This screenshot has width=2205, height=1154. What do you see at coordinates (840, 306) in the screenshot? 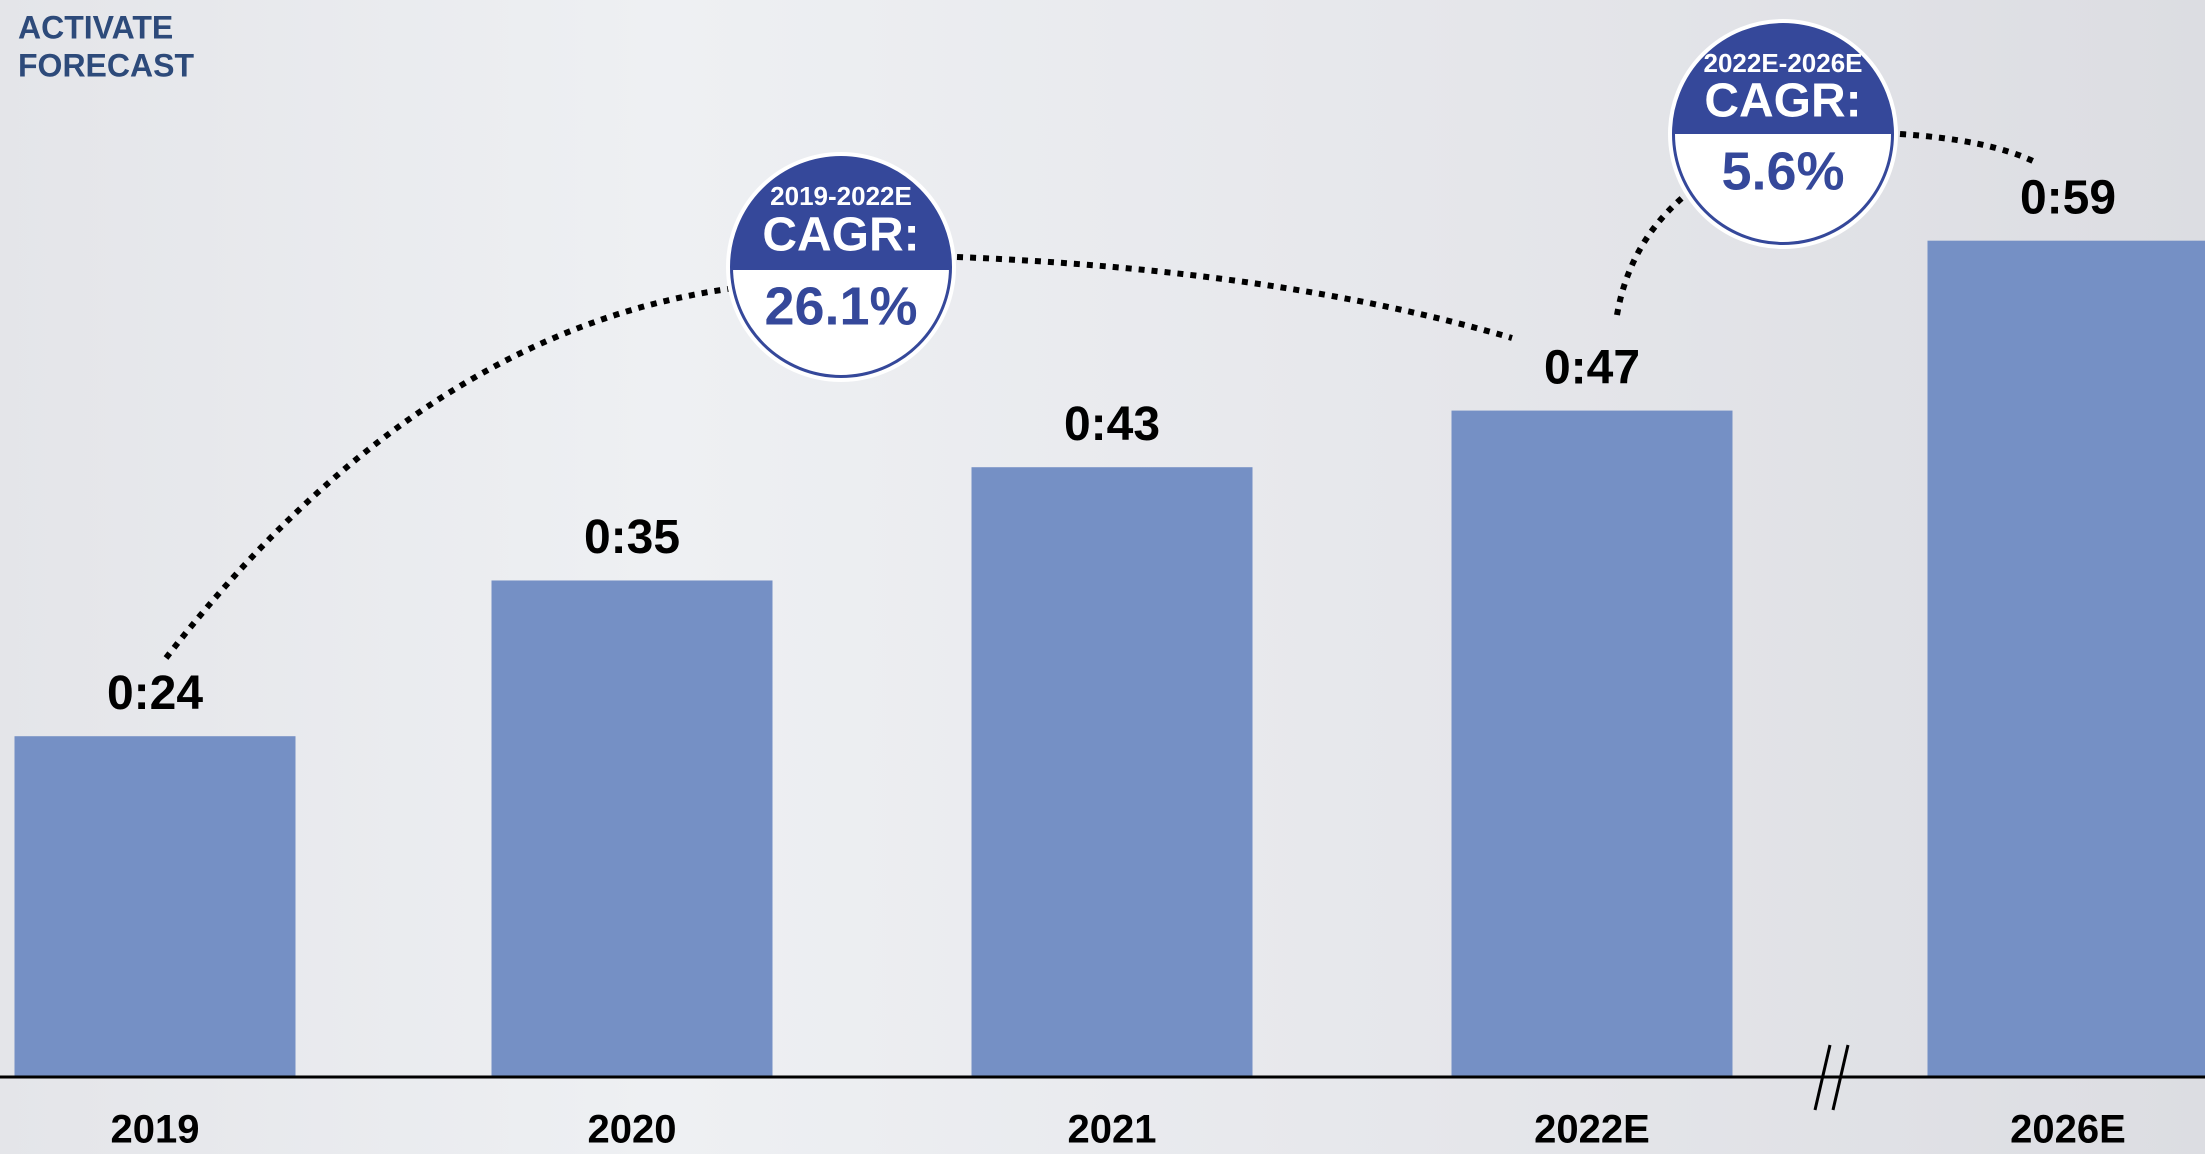
I see `cagr-value: 26.1%` at bounding box center [840, 306].